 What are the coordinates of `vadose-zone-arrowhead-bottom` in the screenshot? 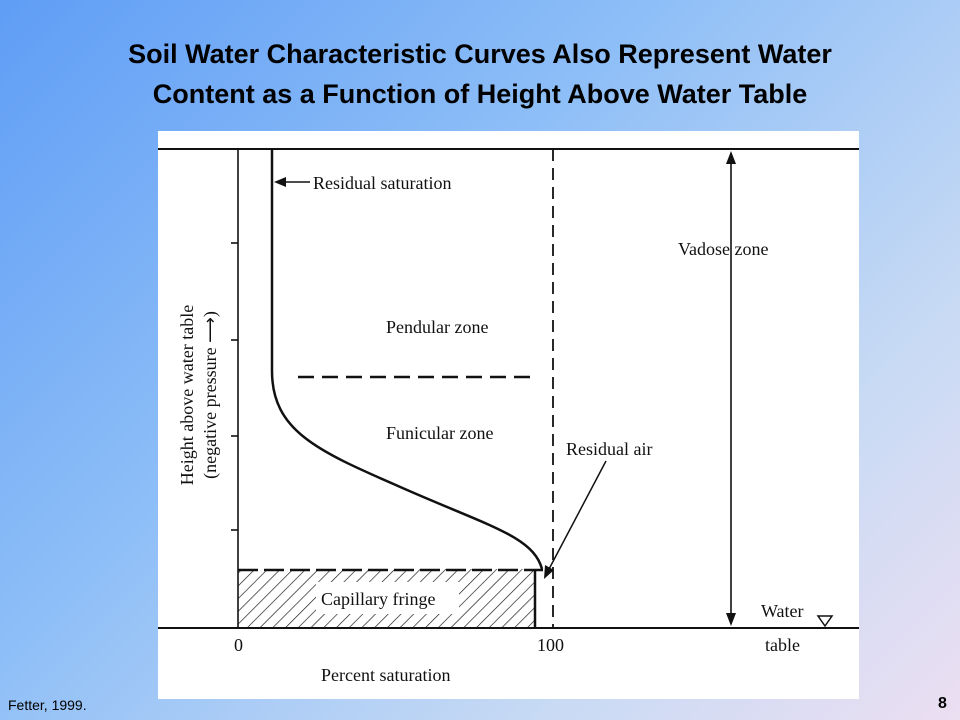 It's located at (731, 619).